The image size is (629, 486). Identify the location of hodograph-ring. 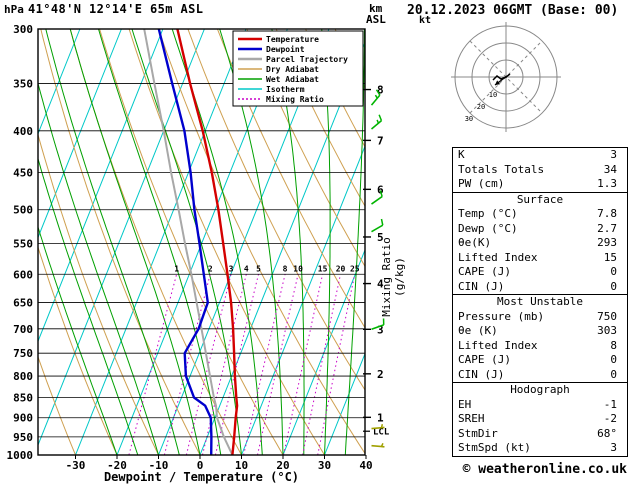
(506, 77).